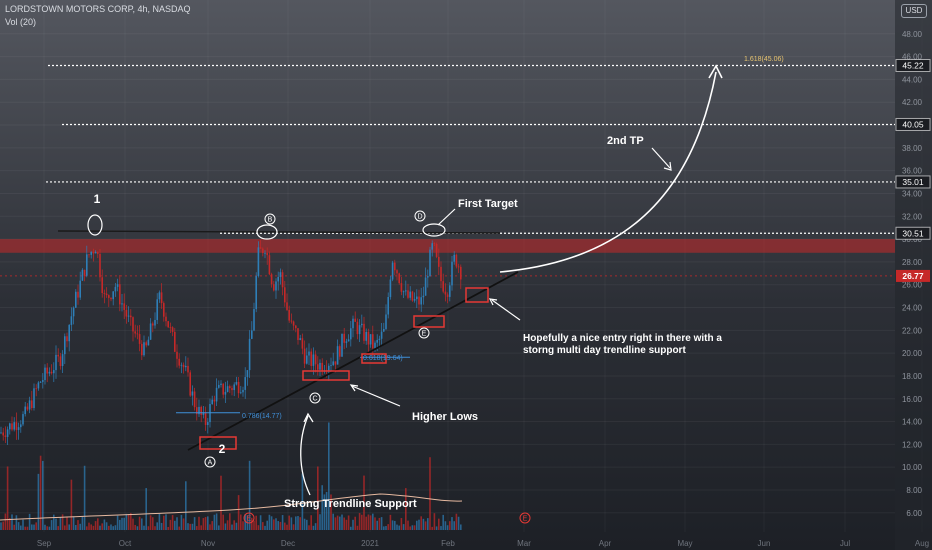  I want to click on y-tick-label: 46.00, so click(912, 57).